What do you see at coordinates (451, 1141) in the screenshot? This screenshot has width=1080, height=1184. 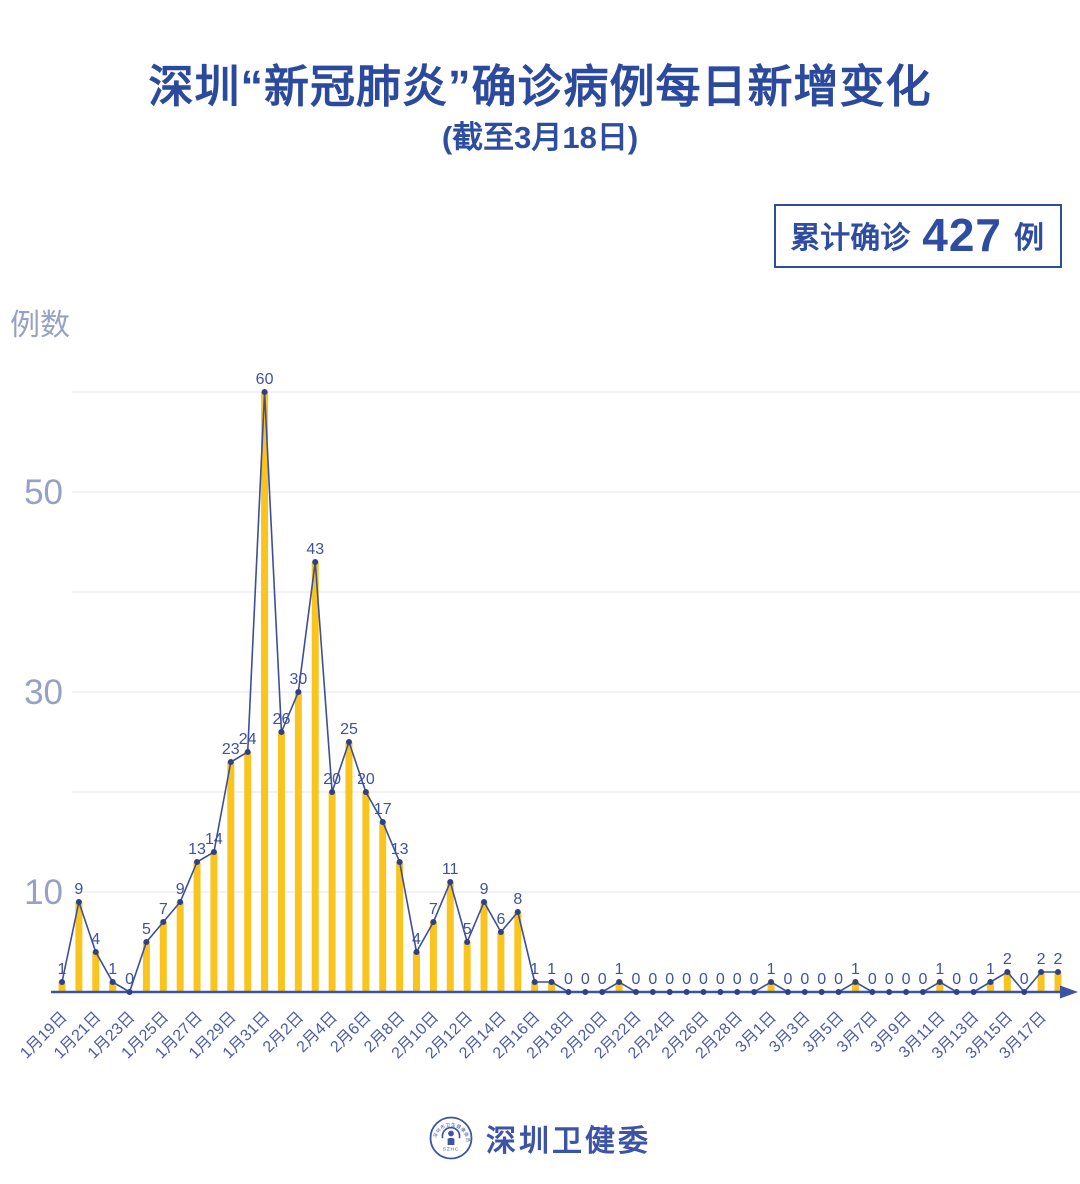 I see `logo-person-body` at bounding box center [451, 1141].